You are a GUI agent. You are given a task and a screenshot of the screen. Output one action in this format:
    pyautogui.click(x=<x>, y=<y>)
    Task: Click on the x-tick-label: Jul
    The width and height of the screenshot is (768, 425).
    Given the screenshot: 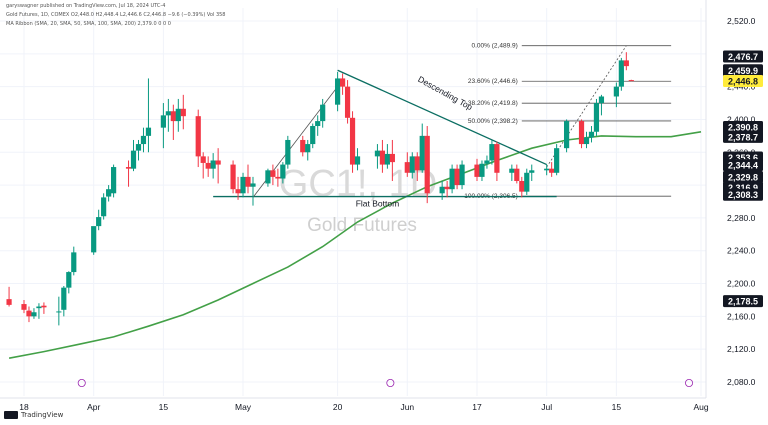 What is the action you would take?
    pyautogui.click(x=546, y=407)
    